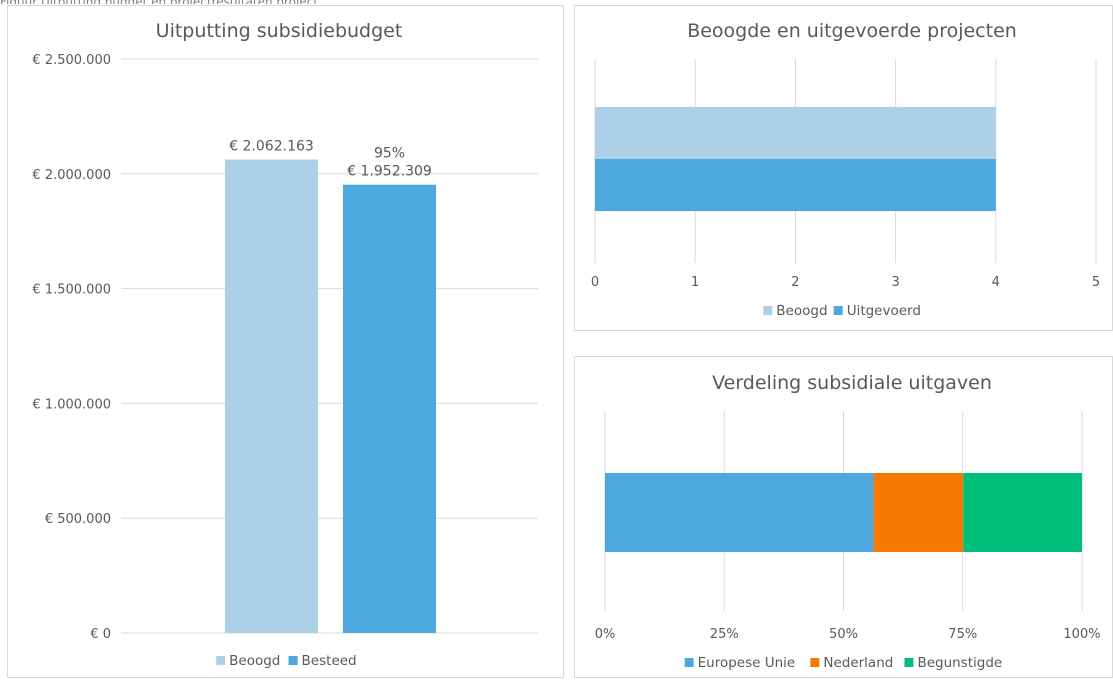 The height and width of the screenshot is (682, 1113). I want to click on x-tick-label: 4, so click(996, 282).